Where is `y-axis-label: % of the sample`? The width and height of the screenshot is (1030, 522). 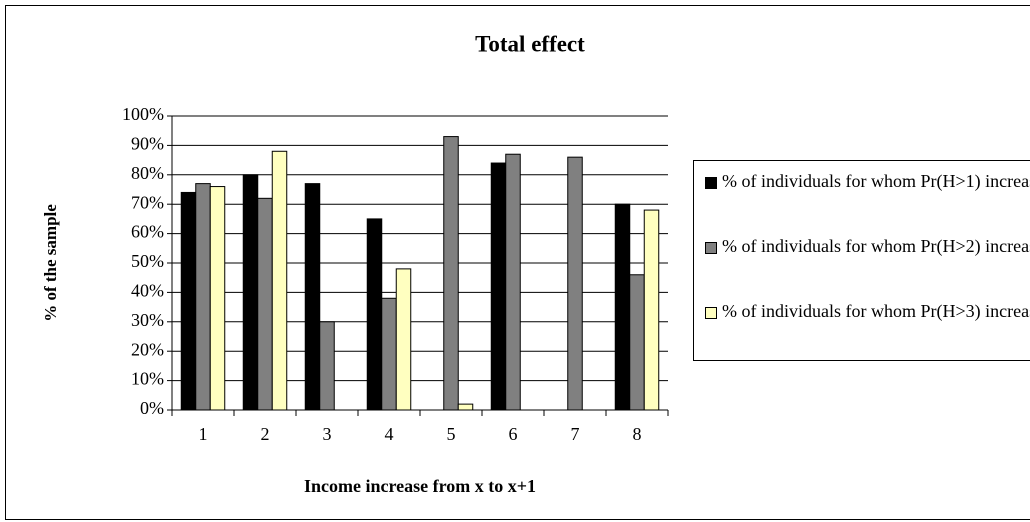 y-axis-label: % of the sample is located at coordinates (50, 263).